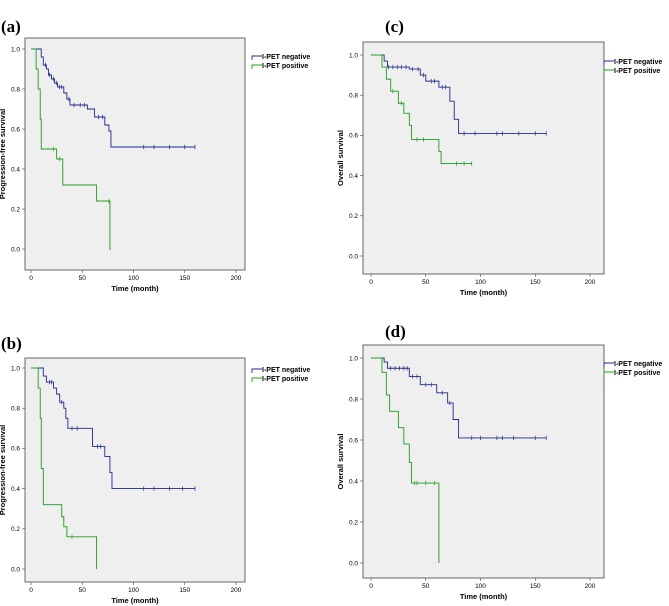 The height and width of the screenshot is (606, 669). I want to click on panel-letter: (a), so click(11, 26).